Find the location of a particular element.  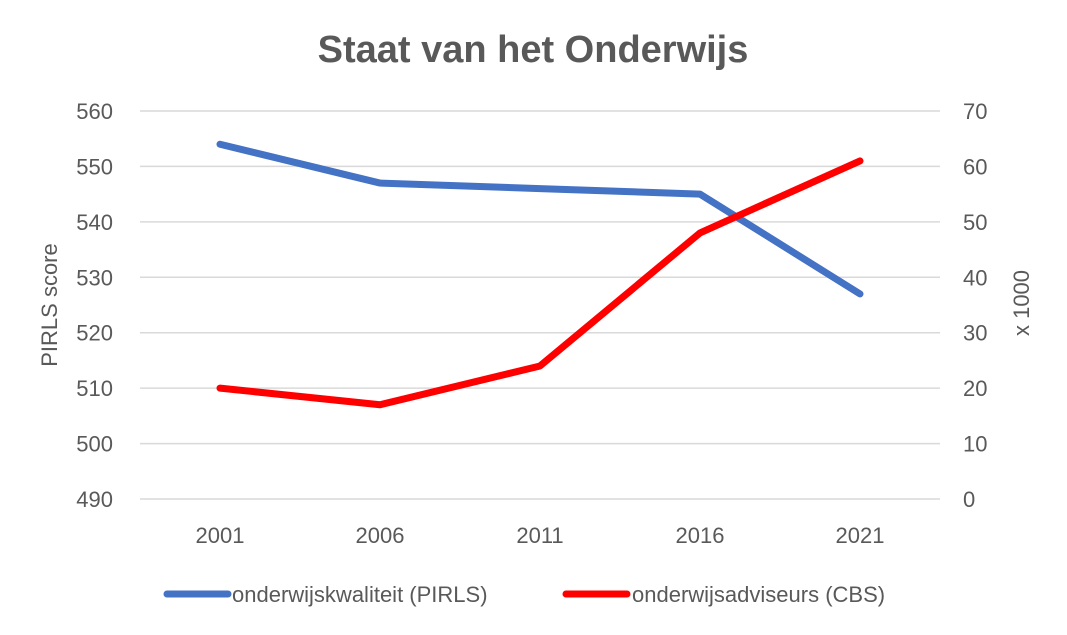

left-tick-label: 490 is located at coordinates (94, 499).